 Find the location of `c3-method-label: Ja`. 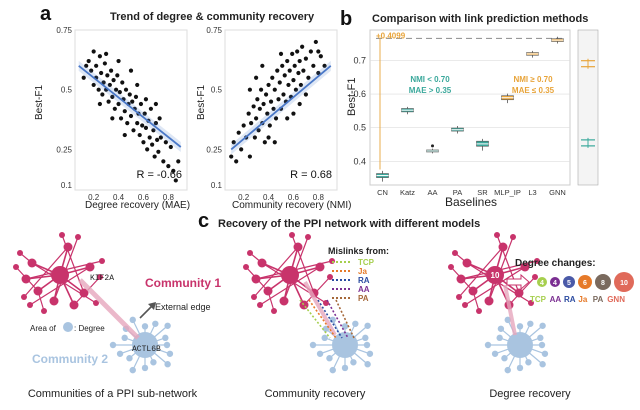

c3-method-label: Ja is located at coordinates (582, 299).